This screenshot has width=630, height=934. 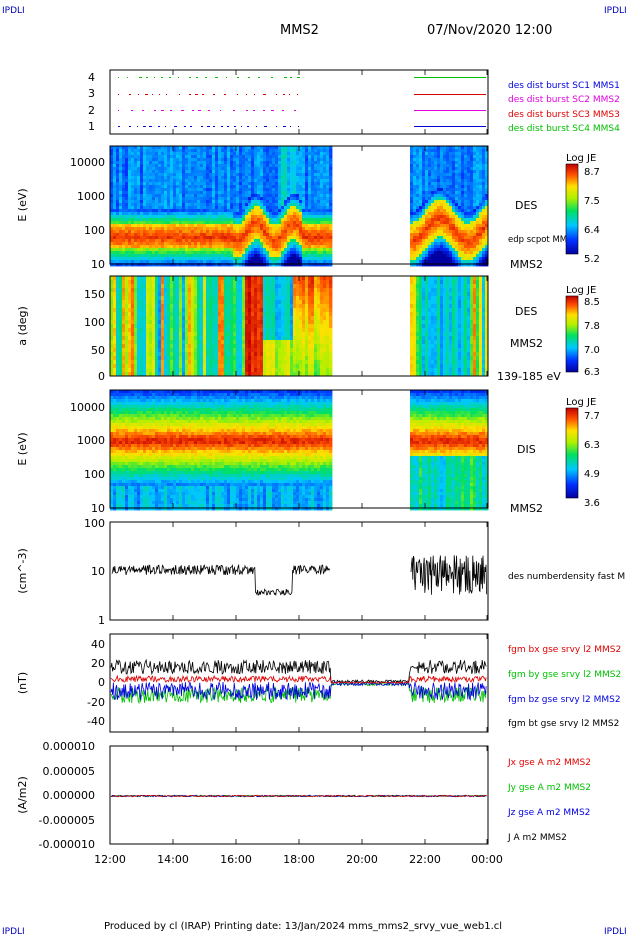 What do you see at coordinates (489, 30) in the screenshot?
I see `datetime-title: 07/Nov/2020 12:00` at bounding box center [489, 30].